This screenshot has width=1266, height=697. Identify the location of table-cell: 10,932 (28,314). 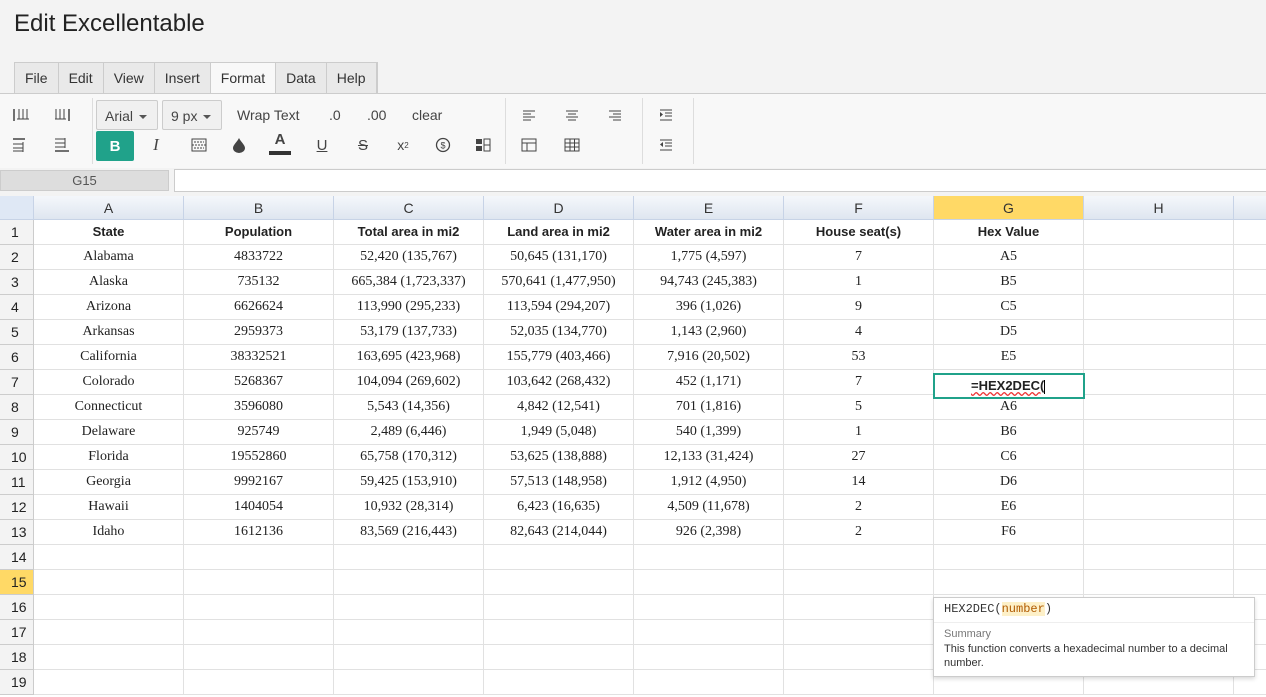
(409, 507).